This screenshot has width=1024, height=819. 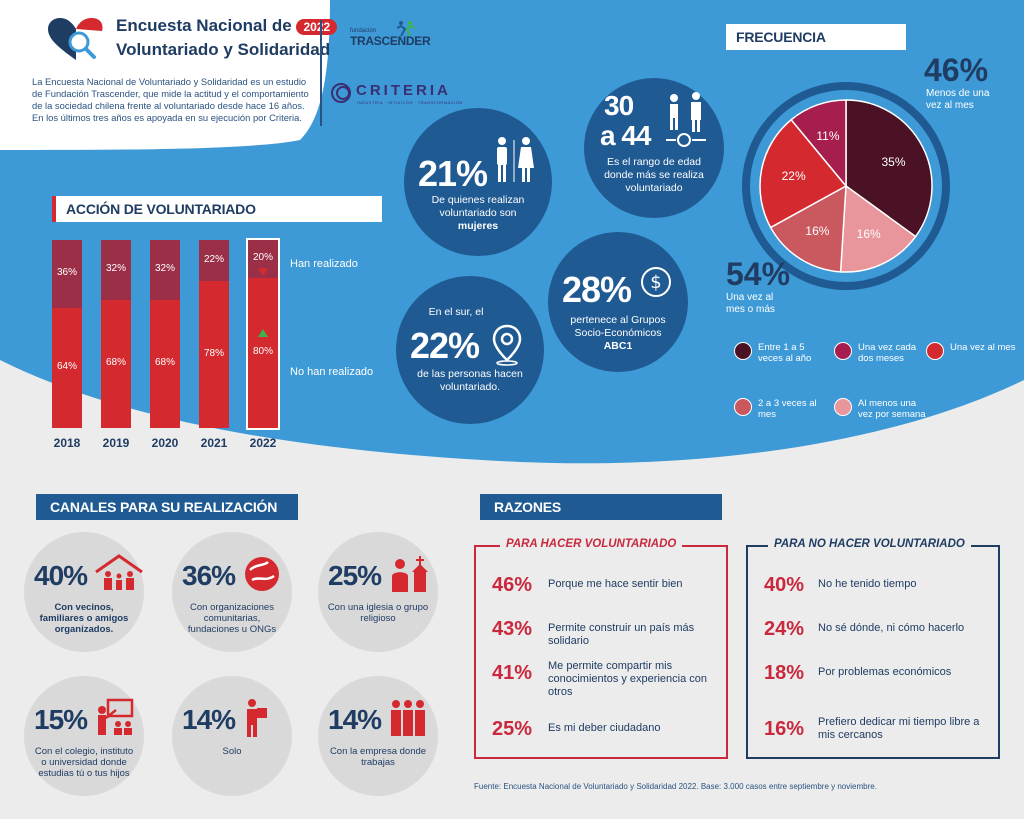 I want to click on bar-segment-han-2021: 22%, so click(x=214, y=261).